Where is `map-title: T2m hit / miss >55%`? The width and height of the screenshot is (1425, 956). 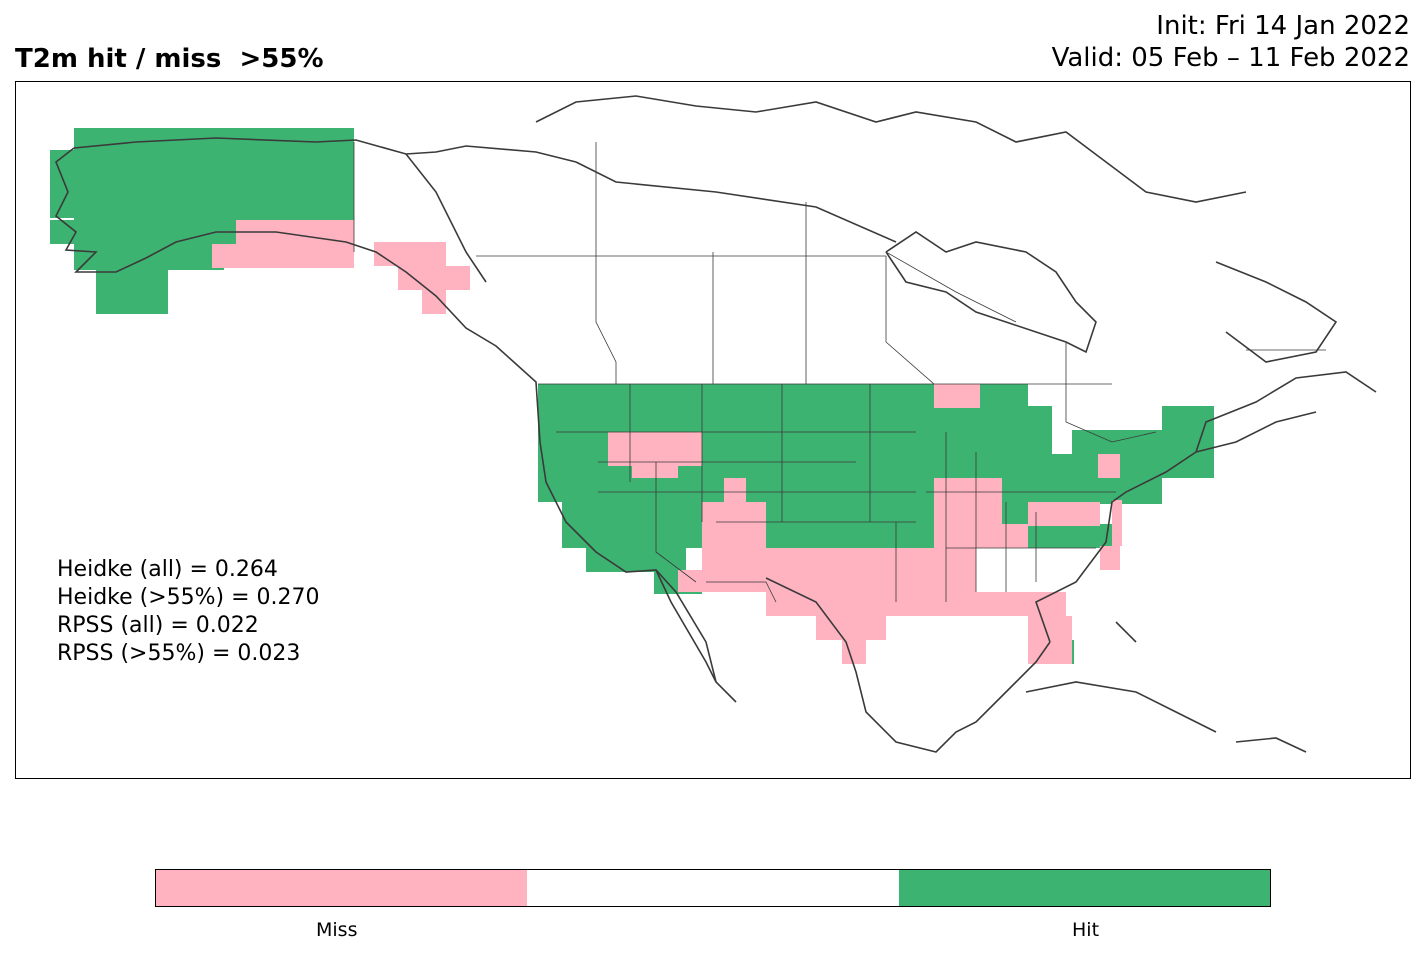 map-title: T2m hit / miss >55% is located at coordinates (169, 59).